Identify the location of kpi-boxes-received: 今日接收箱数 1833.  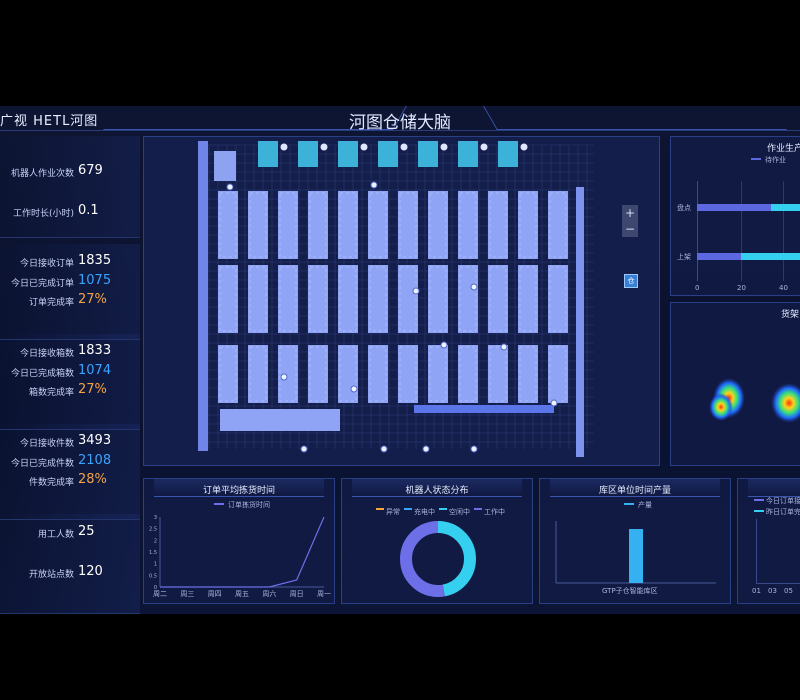
(70, 353).